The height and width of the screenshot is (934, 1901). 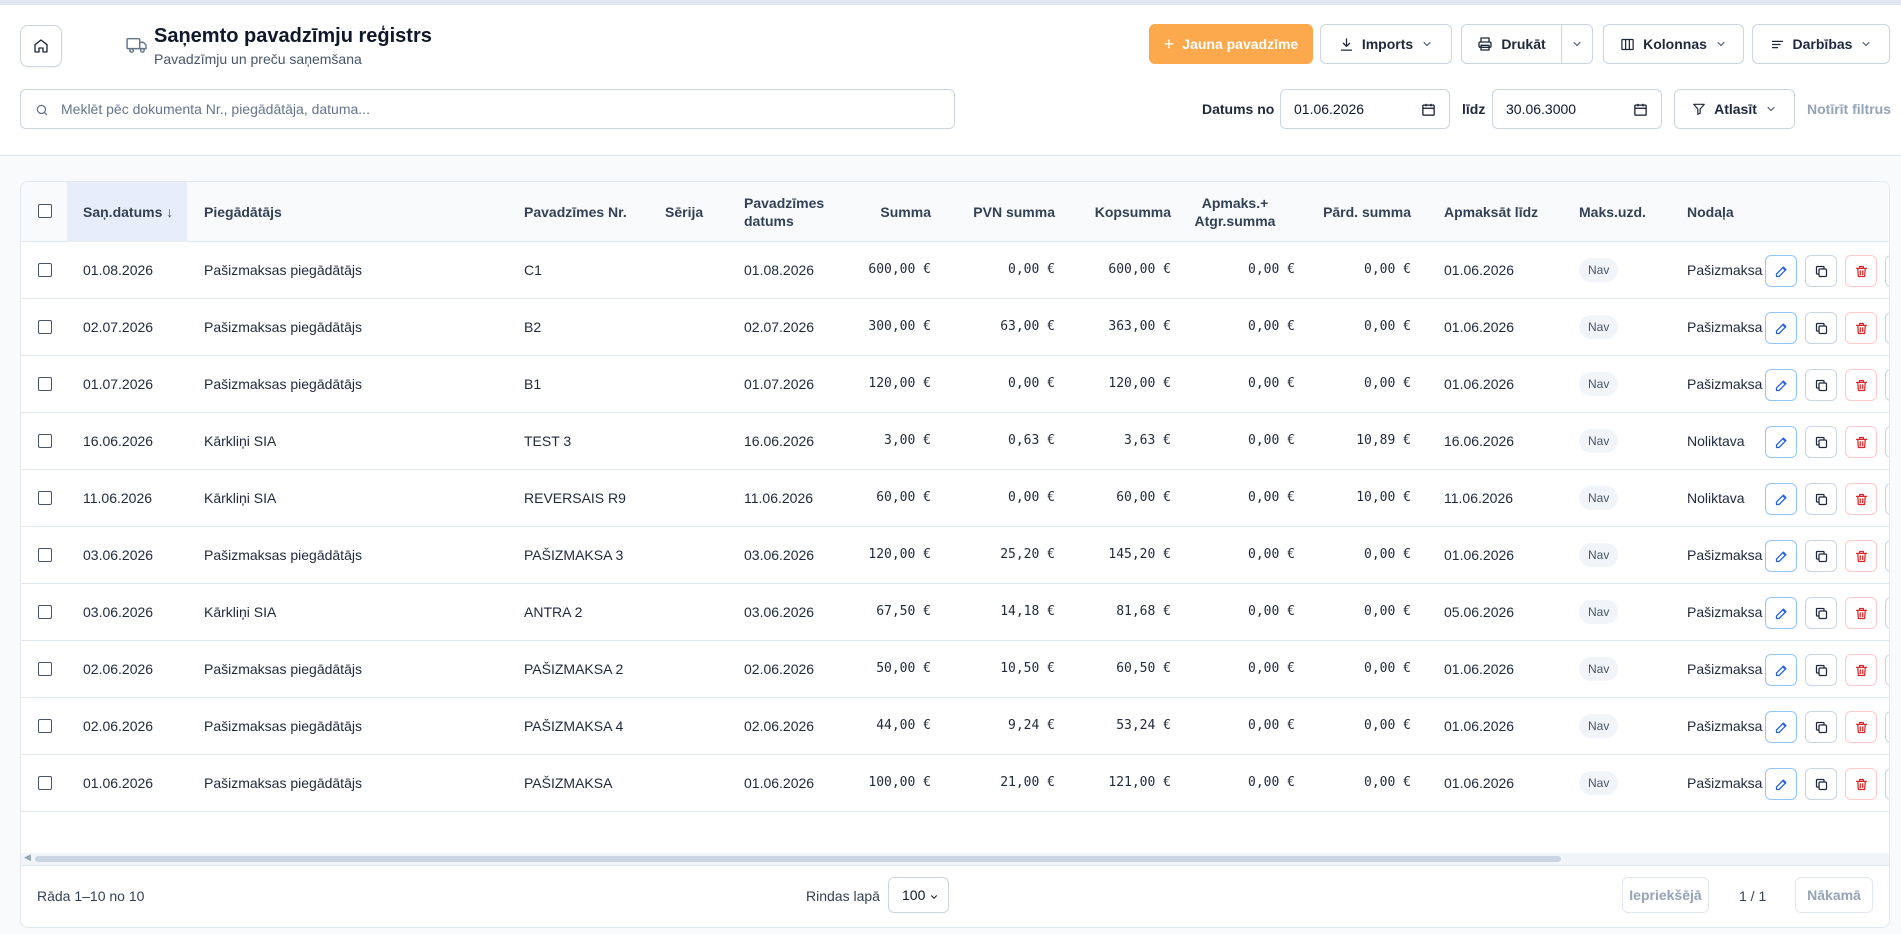 What do you see at coordinates (1834, 895) in the screenshot?
I see `next-page-button: Nākamā` at bounding box center [1834, 895].